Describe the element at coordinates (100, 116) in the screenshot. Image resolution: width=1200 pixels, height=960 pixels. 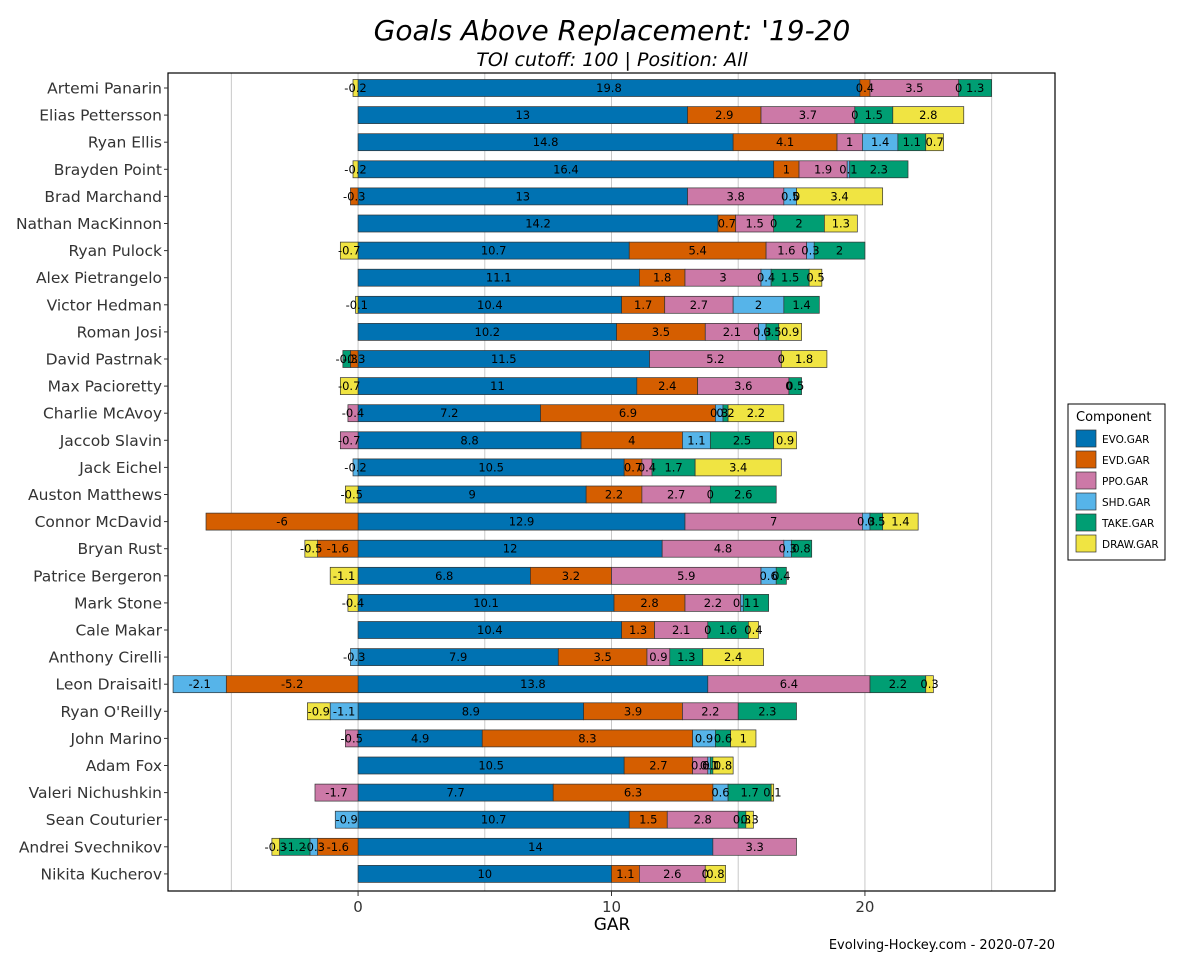
I see `player-label: Elias Pettersson` at that location.